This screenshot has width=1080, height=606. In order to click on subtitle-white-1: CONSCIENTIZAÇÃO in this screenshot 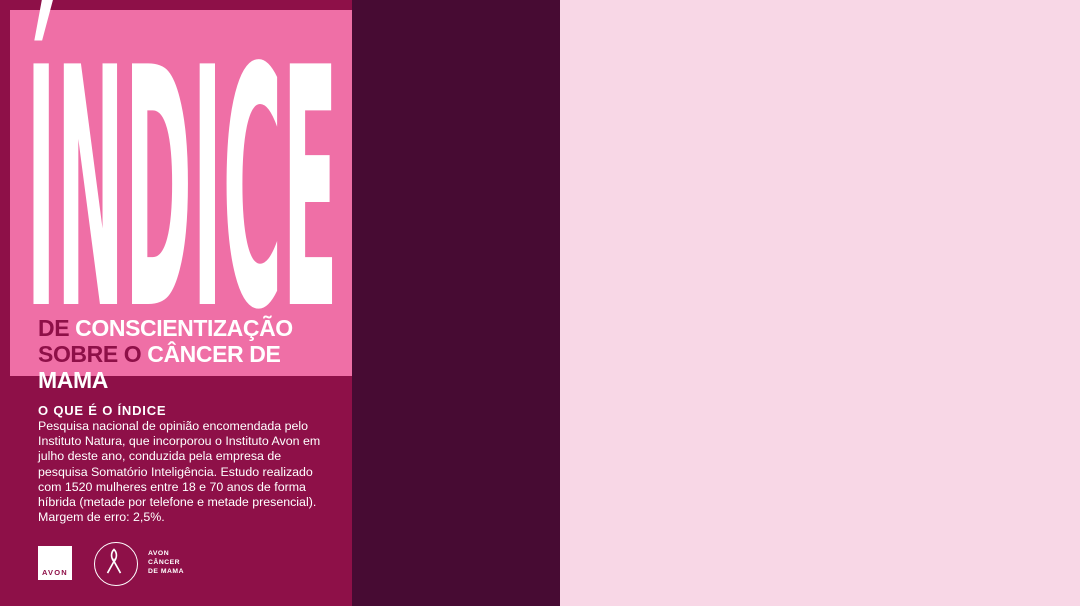, I will do `click(184, 328)`.